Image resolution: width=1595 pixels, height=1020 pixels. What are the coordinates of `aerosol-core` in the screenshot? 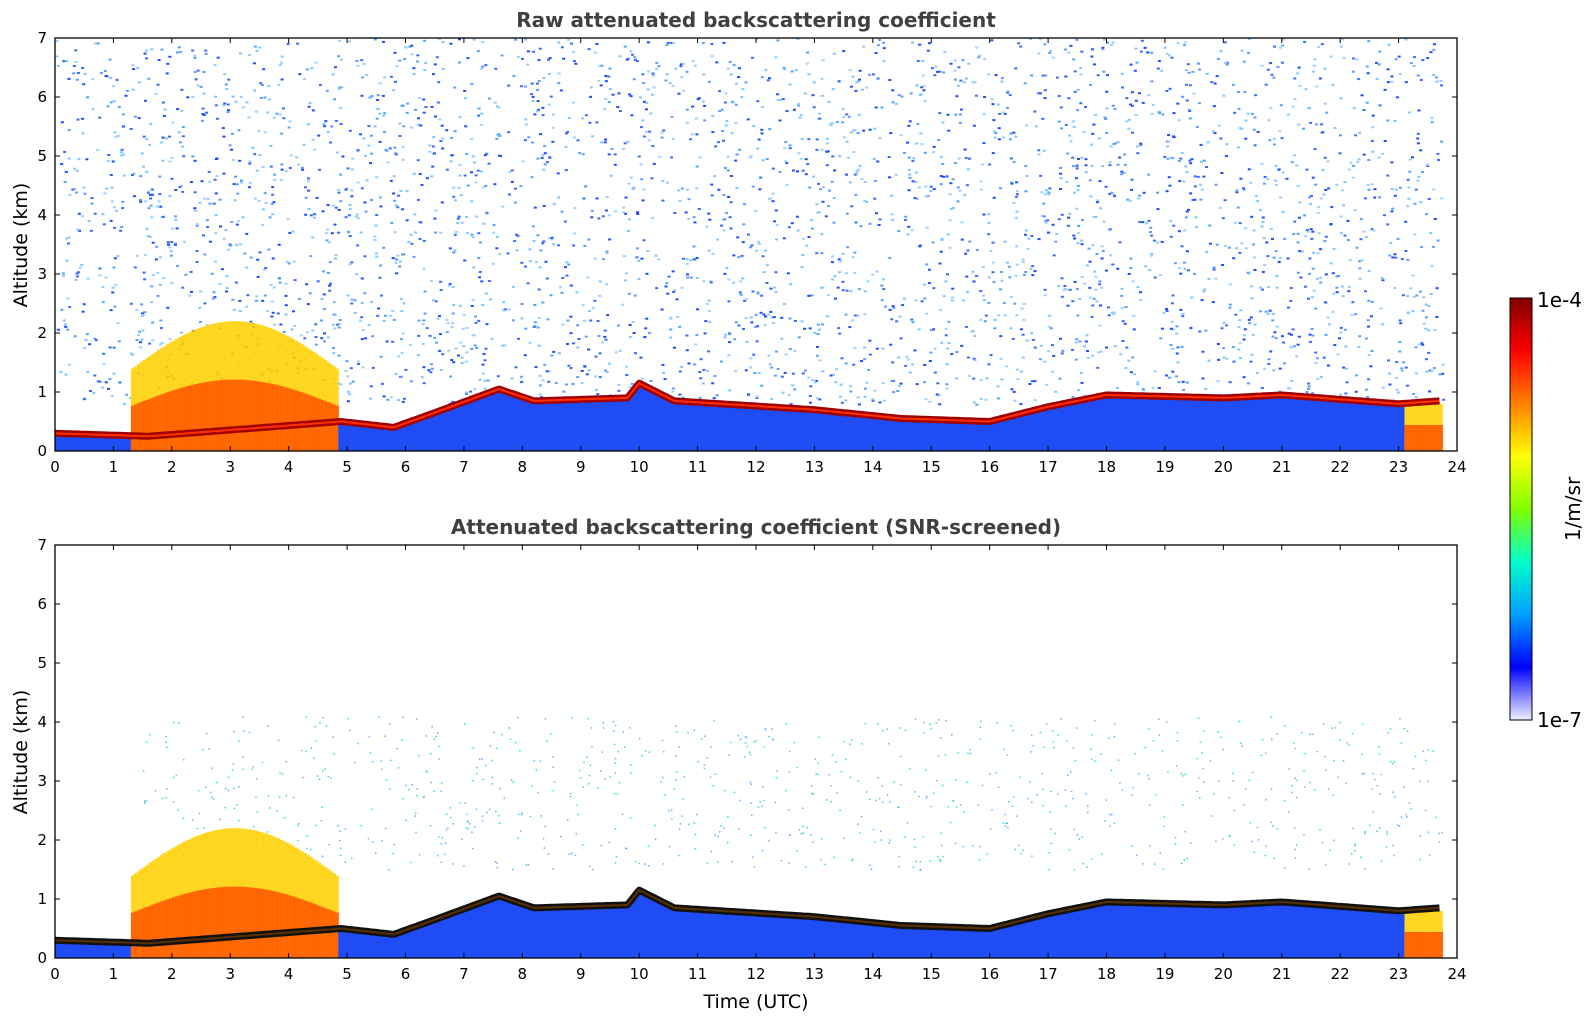 It's located at (150, 424).